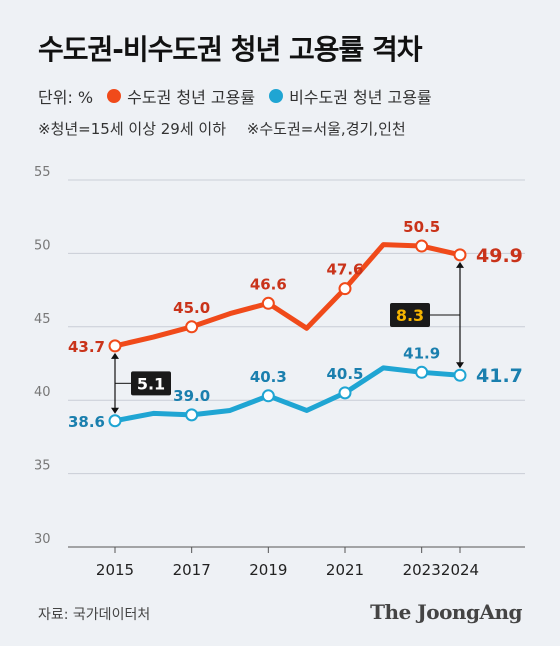 The height and width of the screenshot is (646, 560). What do you see at coordinates (230, 128) in the screenshot?
I see `notes: ※청년=15세 이상 29세 이하 ※수도권=서울,경기,인천` at bounding box center [230, 128].